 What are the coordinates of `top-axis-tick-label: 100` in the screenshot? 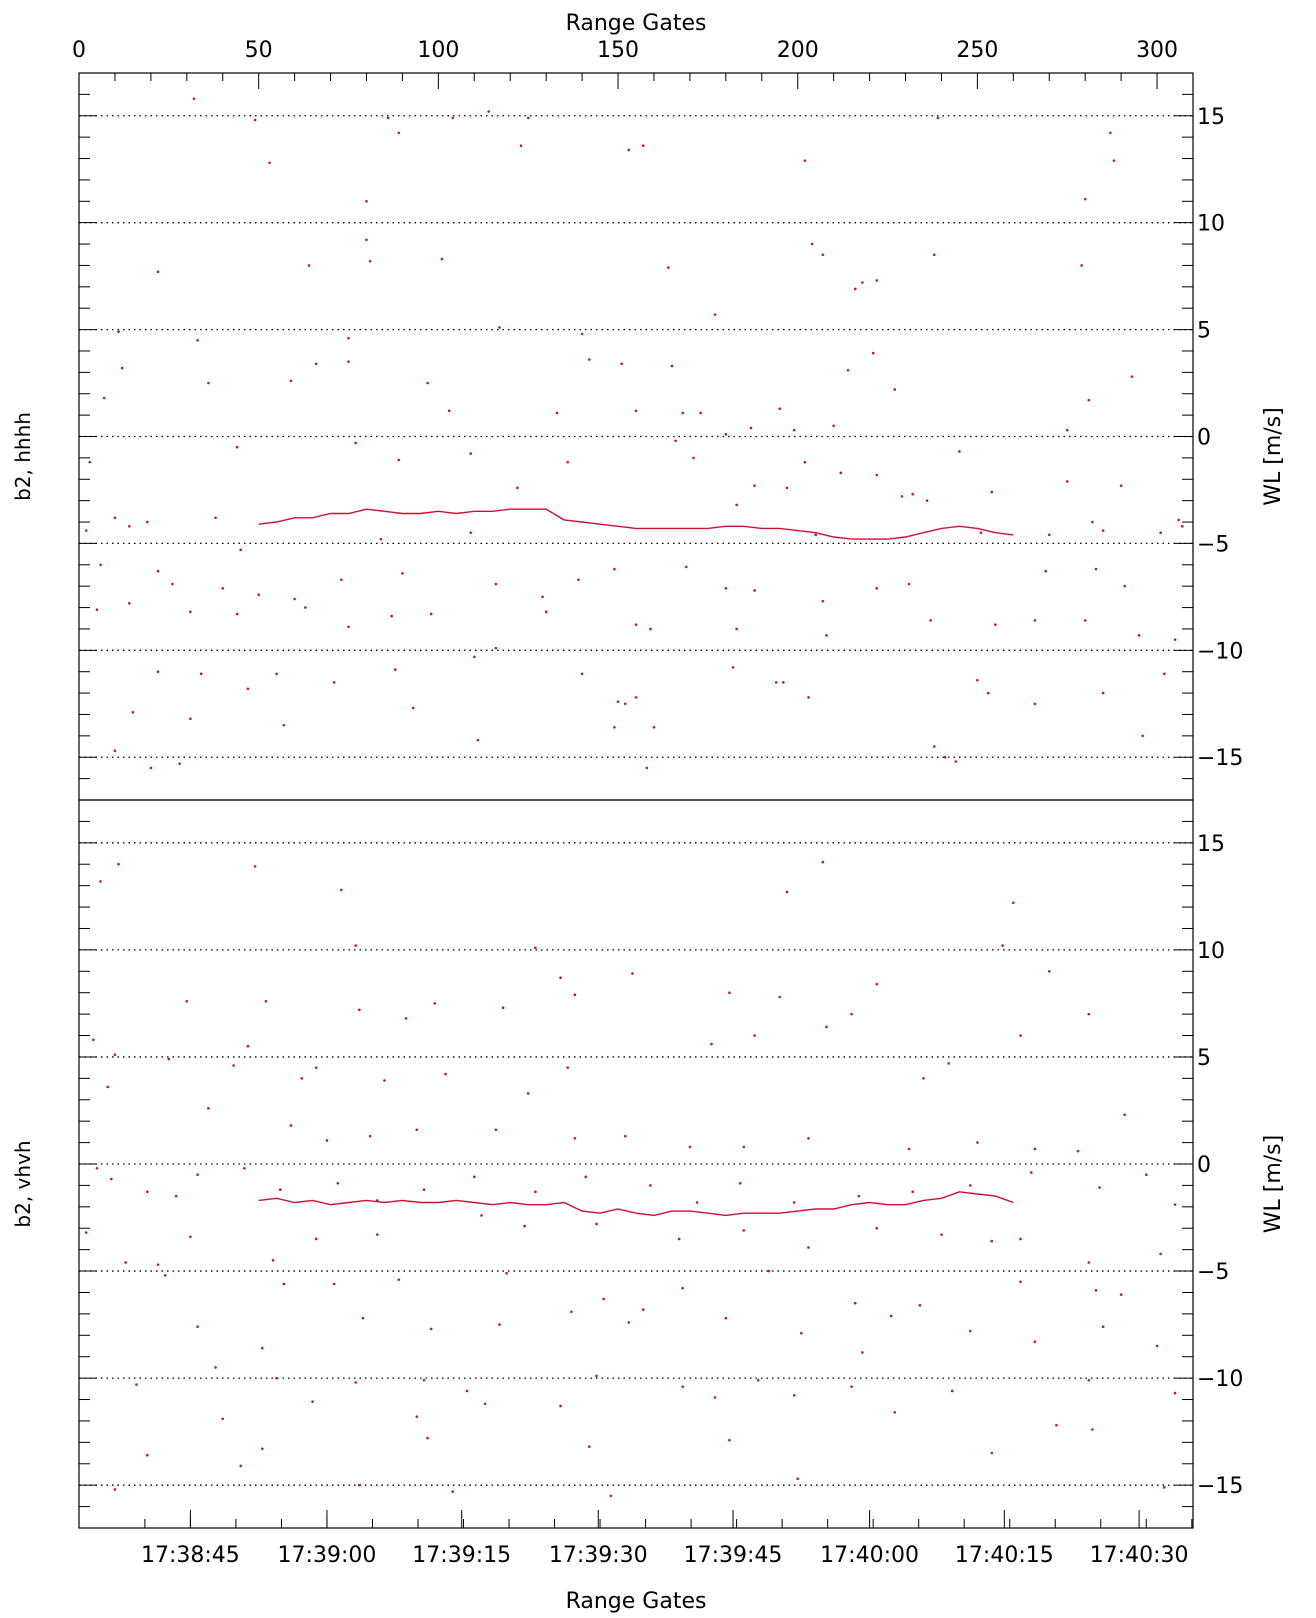 It's located at (438, 50).